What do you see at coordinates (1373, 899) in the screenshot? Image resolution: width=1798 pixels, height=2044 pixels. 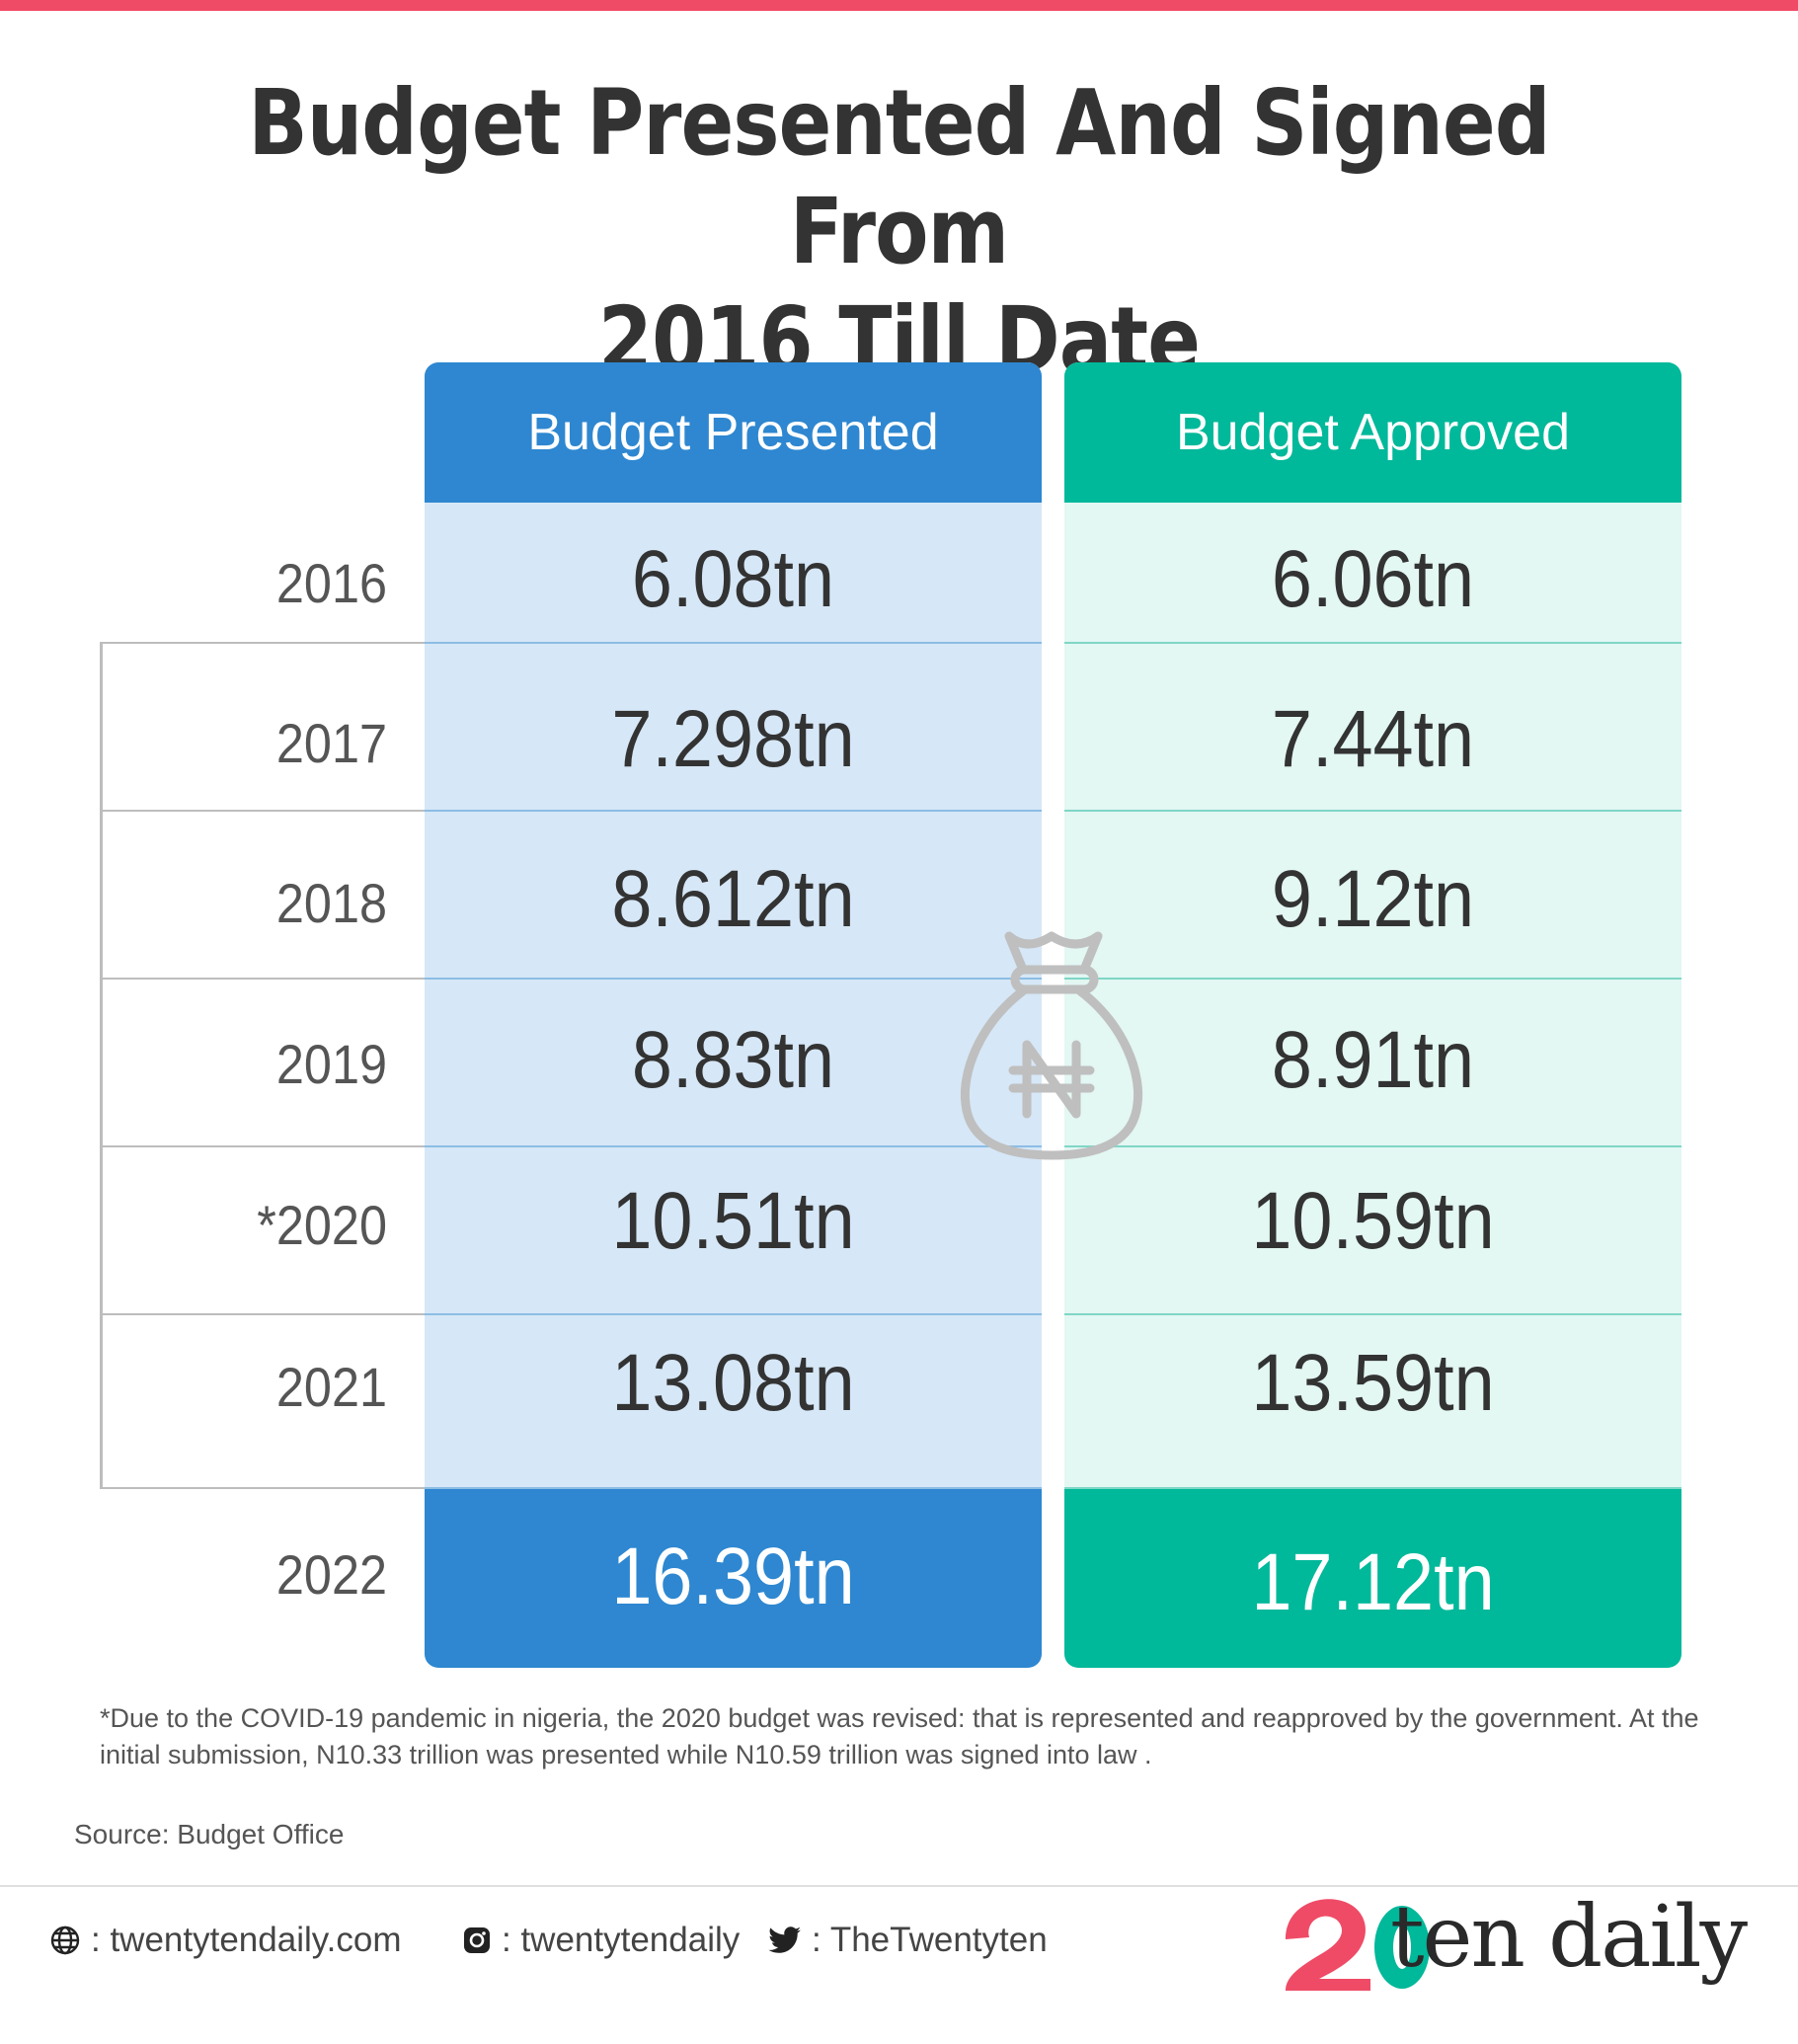 I see `approved-value: 9.12tn` at bounding box center [1373, 899].